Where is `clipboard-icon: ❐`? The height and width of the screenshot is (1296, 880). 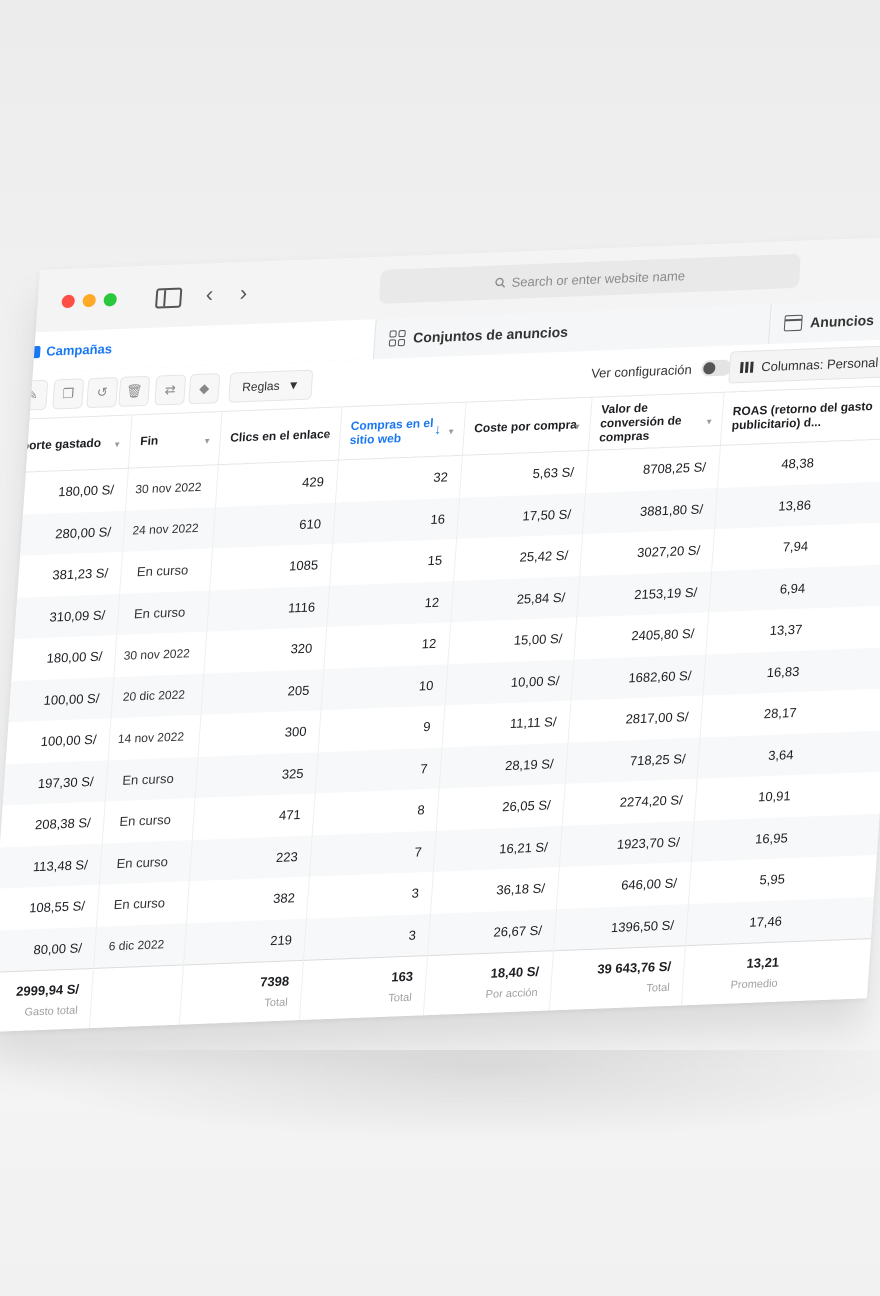
clipboard-icon: ❐ is located at coordinates (68, 393).